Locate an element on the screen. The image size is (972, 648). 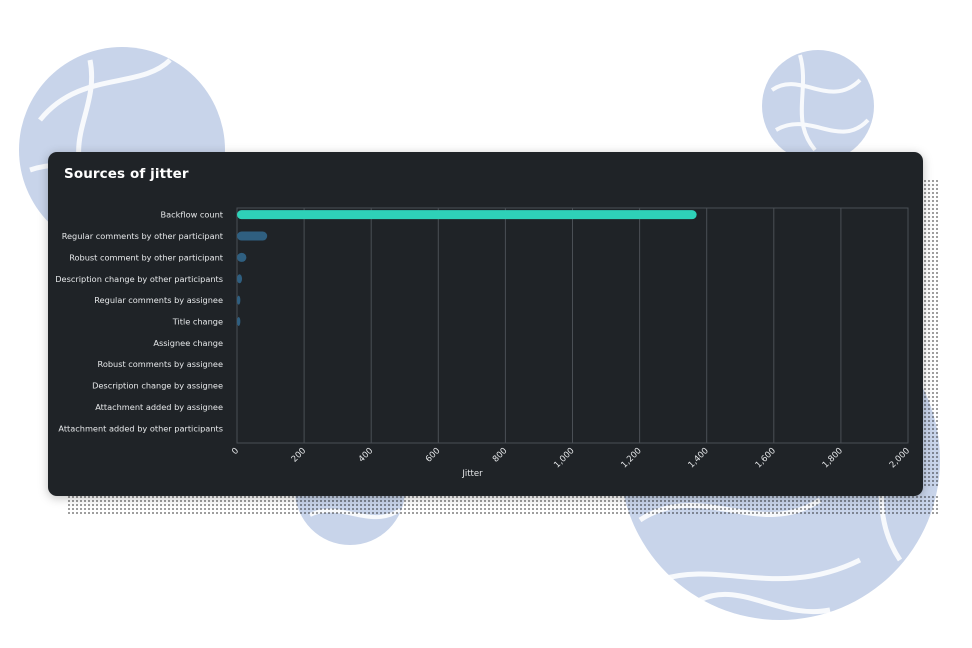
y-category-label: Description change by other participants is located at coordinates (139, 279).